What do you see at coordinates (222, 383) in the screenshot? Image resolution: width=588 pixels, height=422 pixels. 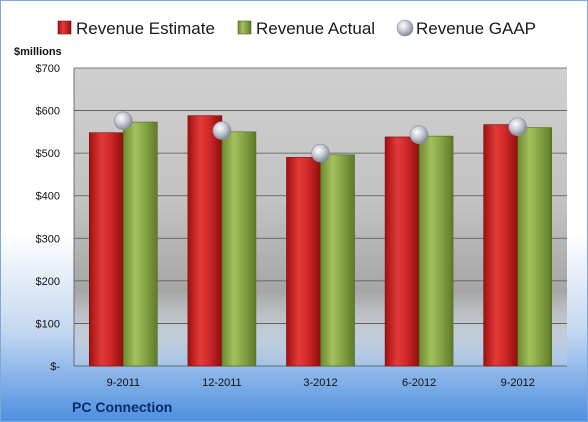 I see `x-tick-label: 12-2011` at bounding box center [222, 383].